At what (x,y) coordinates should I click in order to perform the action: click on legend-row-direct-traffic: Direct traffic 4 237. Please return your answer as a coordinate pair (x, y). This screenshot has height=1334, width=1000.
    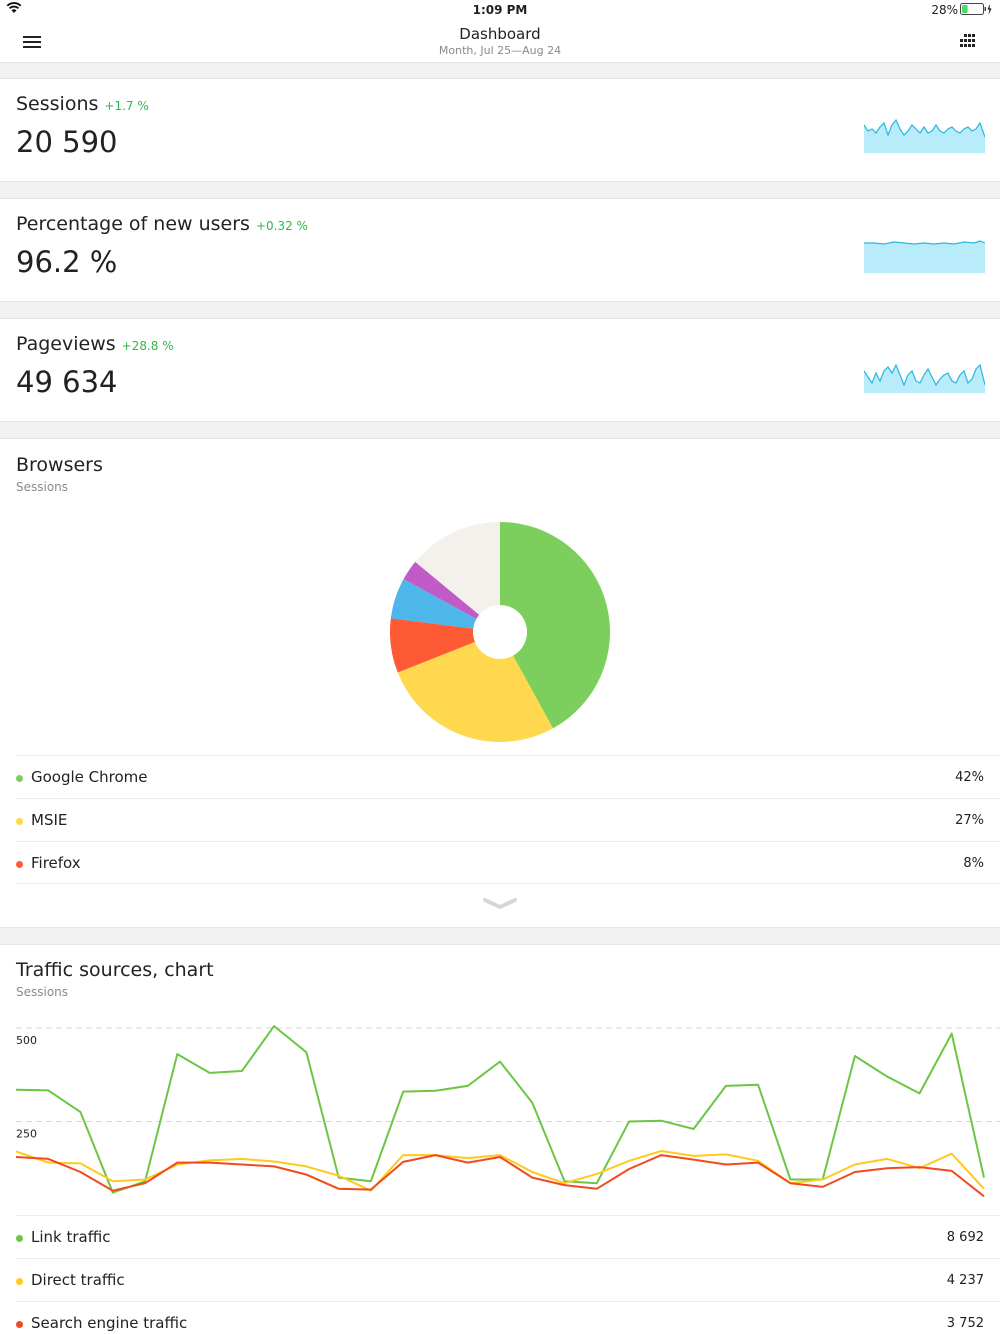
    Looking at the image, I should click on (508, 1279).